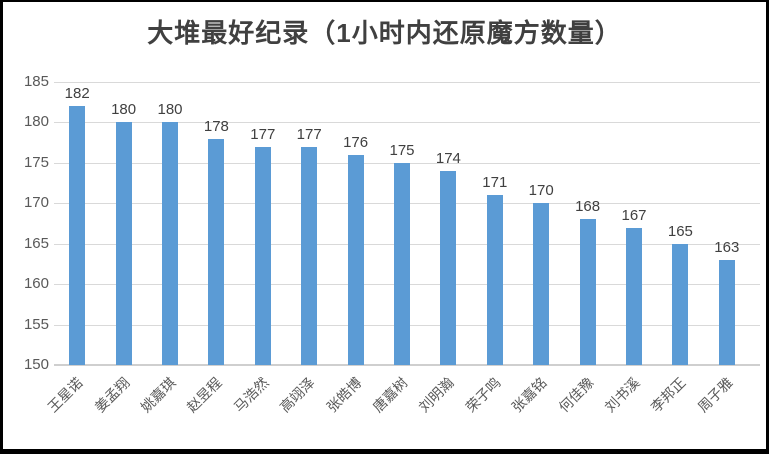 The image size is (769, 454). What do you see at coordinates (407, 365) in the screenshot?
I see `x-axis-line` at bounding box center [407, 365].